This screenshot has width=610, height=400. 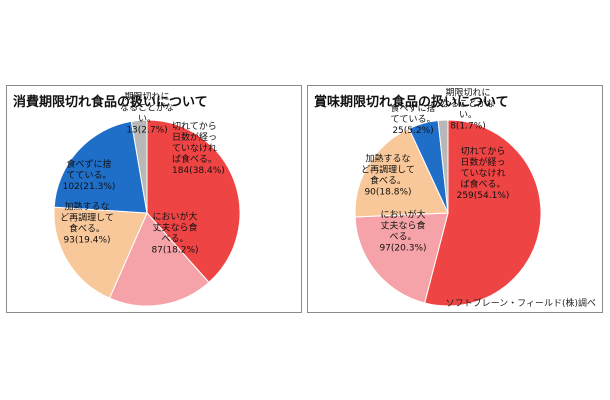 I want to click on slice-label: 期限切れになることがない。 8(1.7%), so click(x=468, y=110).